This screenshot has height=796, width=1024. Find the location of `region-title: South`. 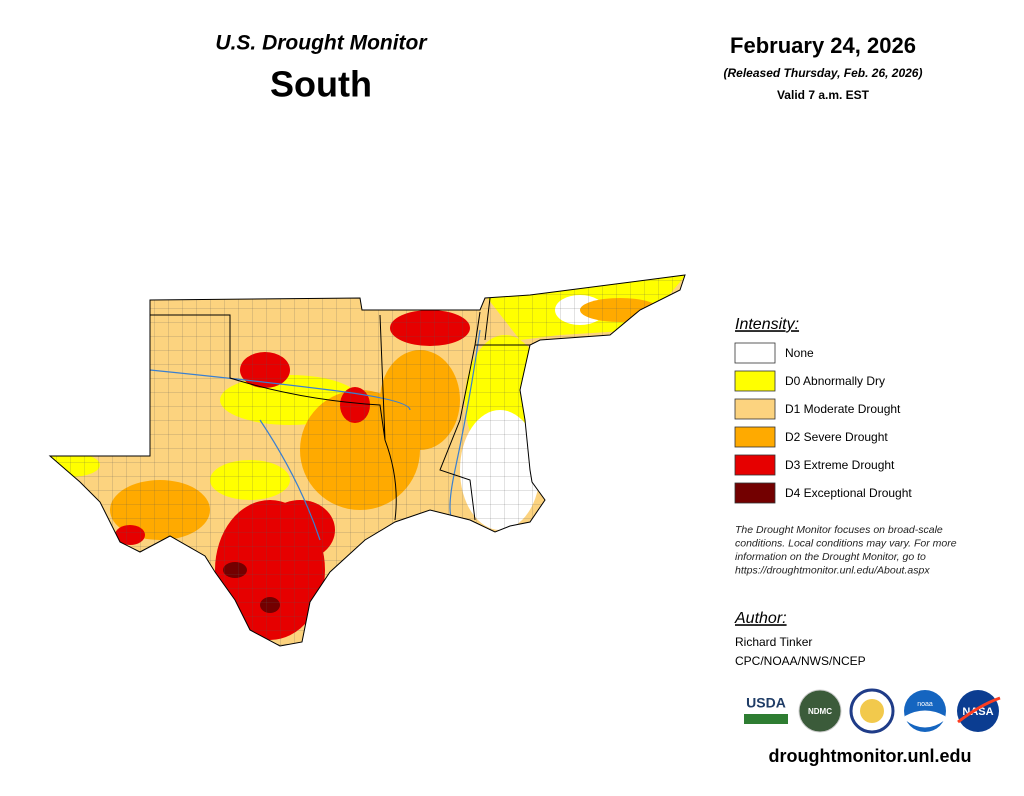

region-title: South is located at coordinates (321, 84).